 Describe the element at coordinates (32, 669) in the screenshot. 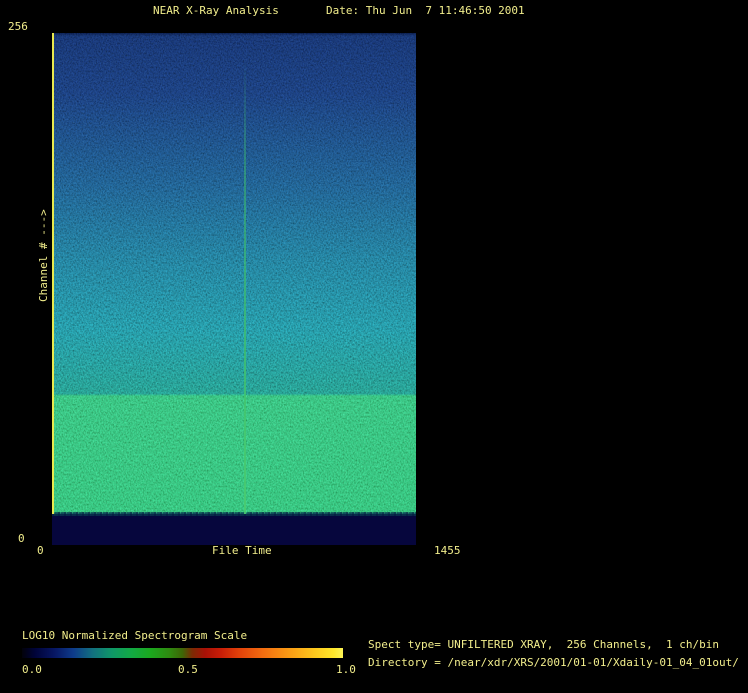

I see `colorbar-tick-min: 0.0` at that location.